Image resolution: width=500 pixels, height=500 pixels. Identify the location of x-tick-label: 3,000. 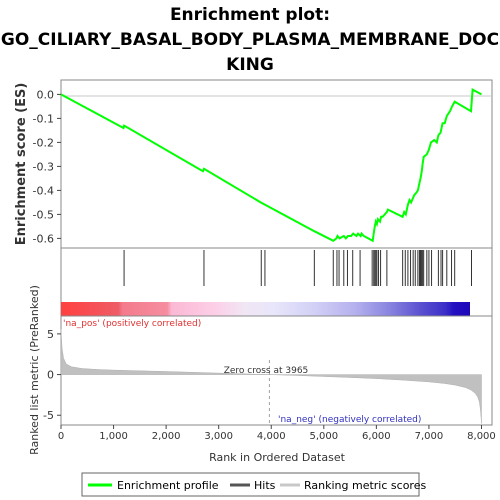
(218, 436).